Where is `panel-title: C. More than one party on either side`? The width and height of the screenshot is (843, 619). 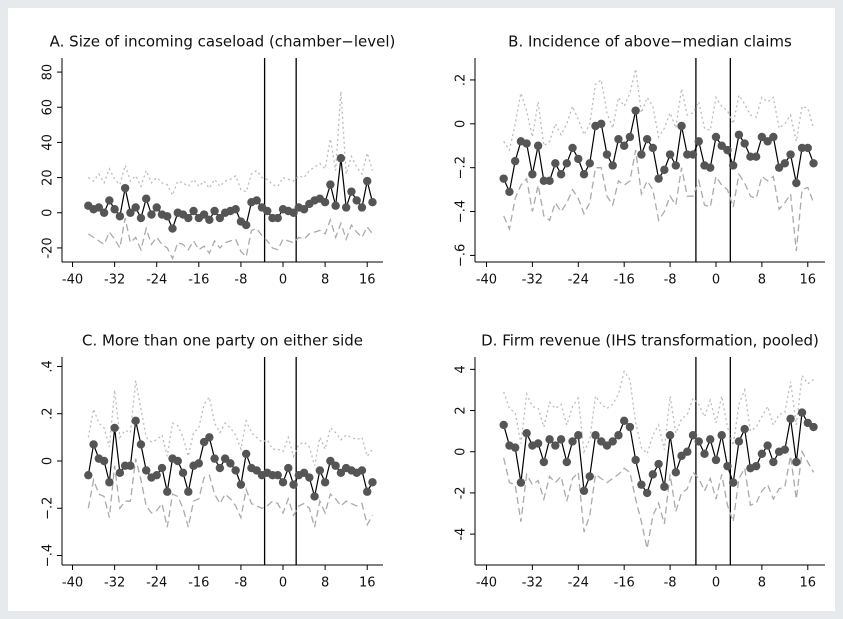
panel-title: C. More than one party on either side is located at coordinates (222, 341).